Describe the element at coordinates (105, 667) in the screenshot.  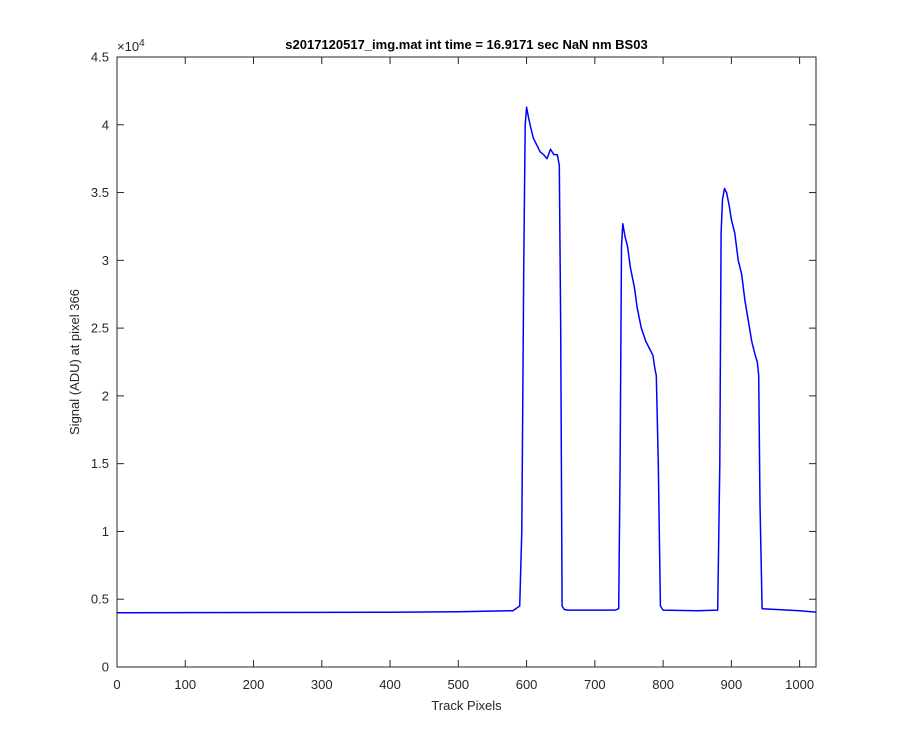
I see `y-tick-label: 0` at that location.